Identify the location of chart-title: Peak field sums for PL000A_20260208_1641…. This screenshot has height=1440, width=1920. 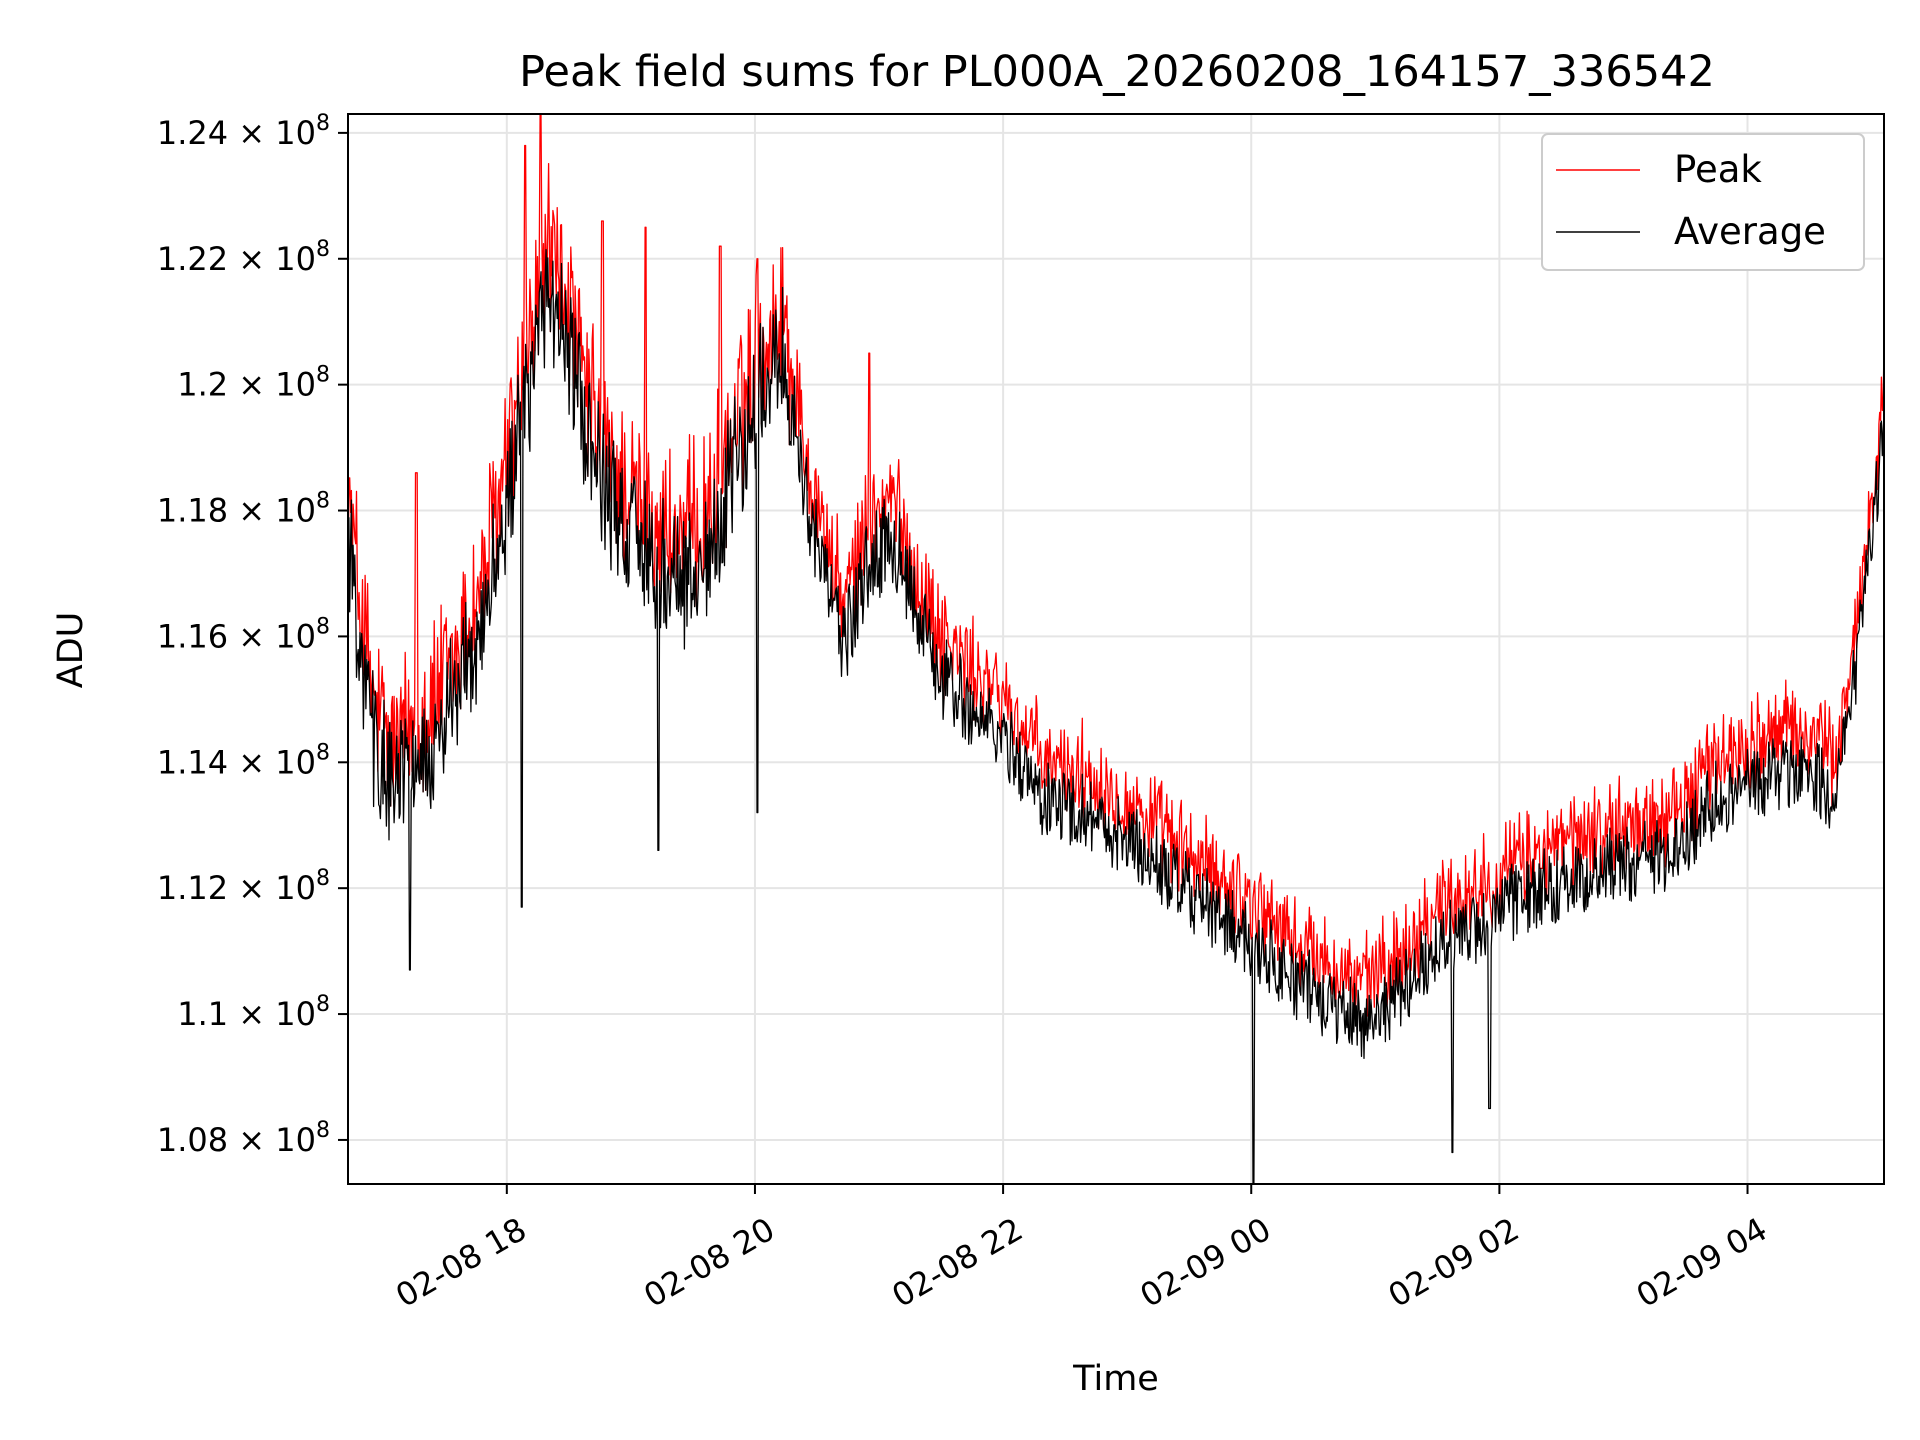
(1117, 72).